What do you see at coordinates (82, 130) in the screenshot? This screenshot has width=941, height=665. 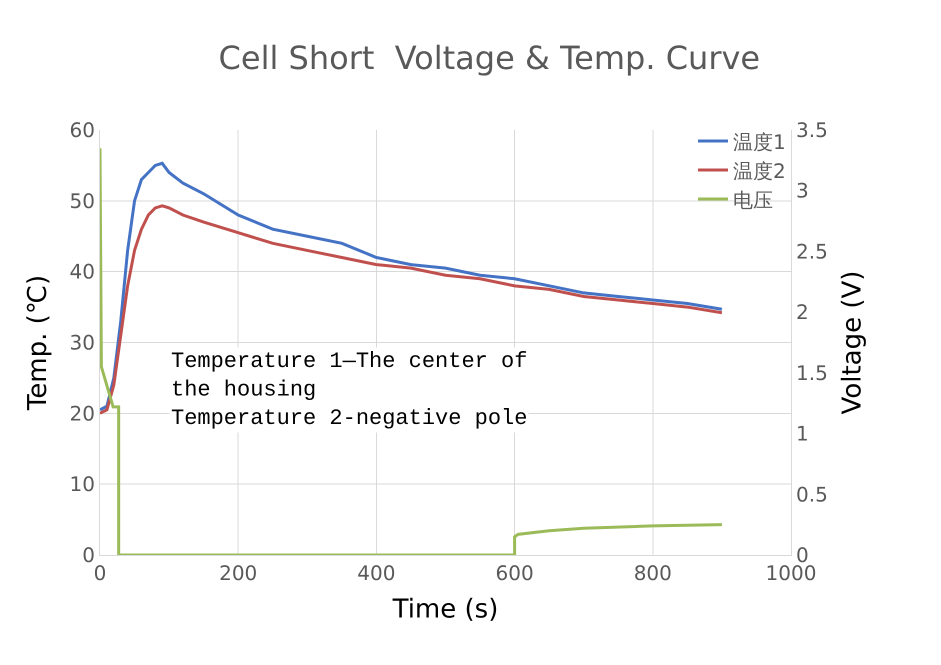 I see `y-tick-label: 60` at bounding box center [82, 130].